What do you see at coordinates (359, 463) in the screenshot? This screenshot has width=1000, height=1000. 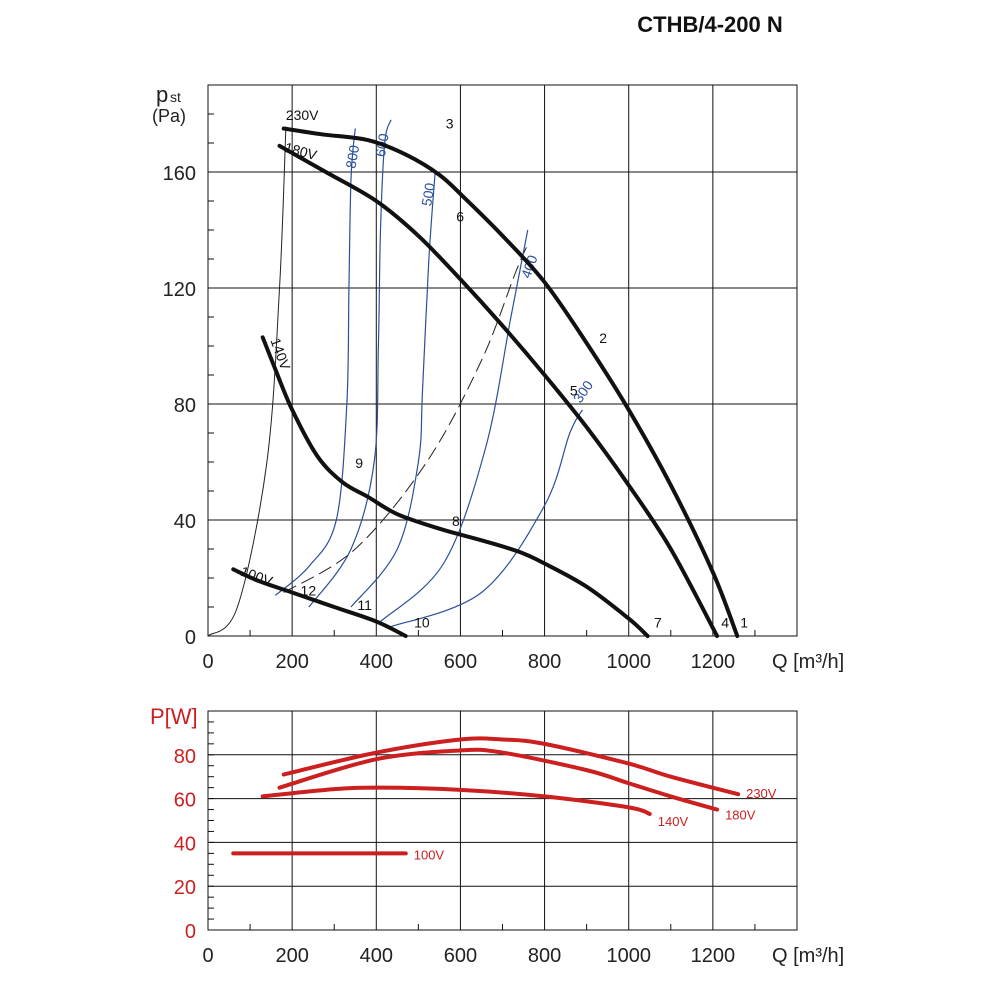 I see `operating-point-label: 9` at bounding box center [359, 463].